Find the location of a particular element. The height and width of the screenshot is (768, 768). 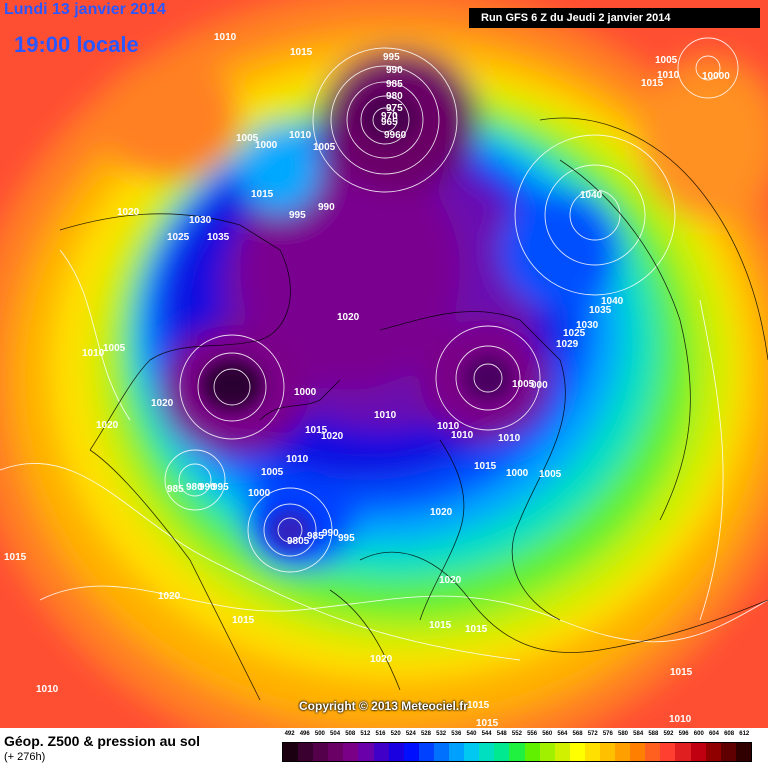

scale-tick: 600 is located at coordinates (698, 734).